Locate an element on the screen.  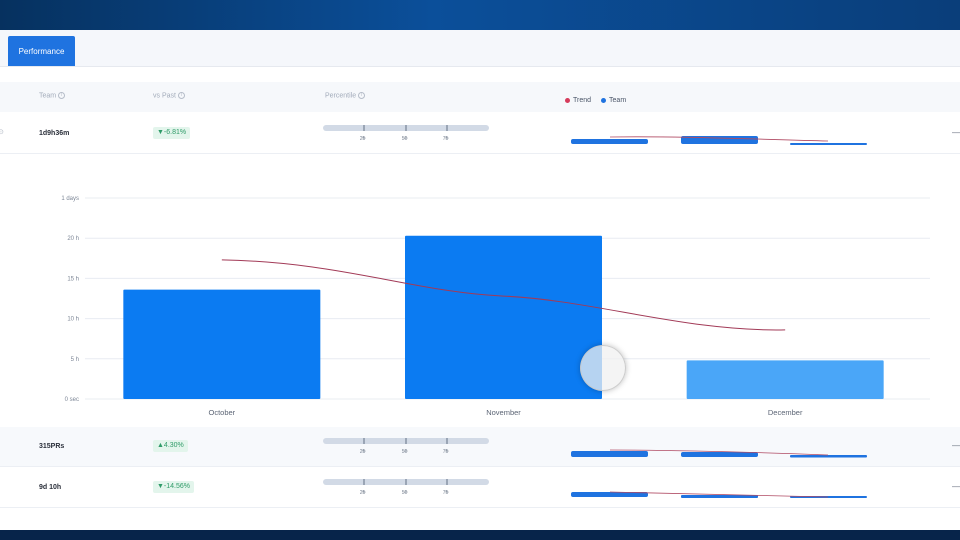
legend-team-label: Team is located at coordinates (618, 100).